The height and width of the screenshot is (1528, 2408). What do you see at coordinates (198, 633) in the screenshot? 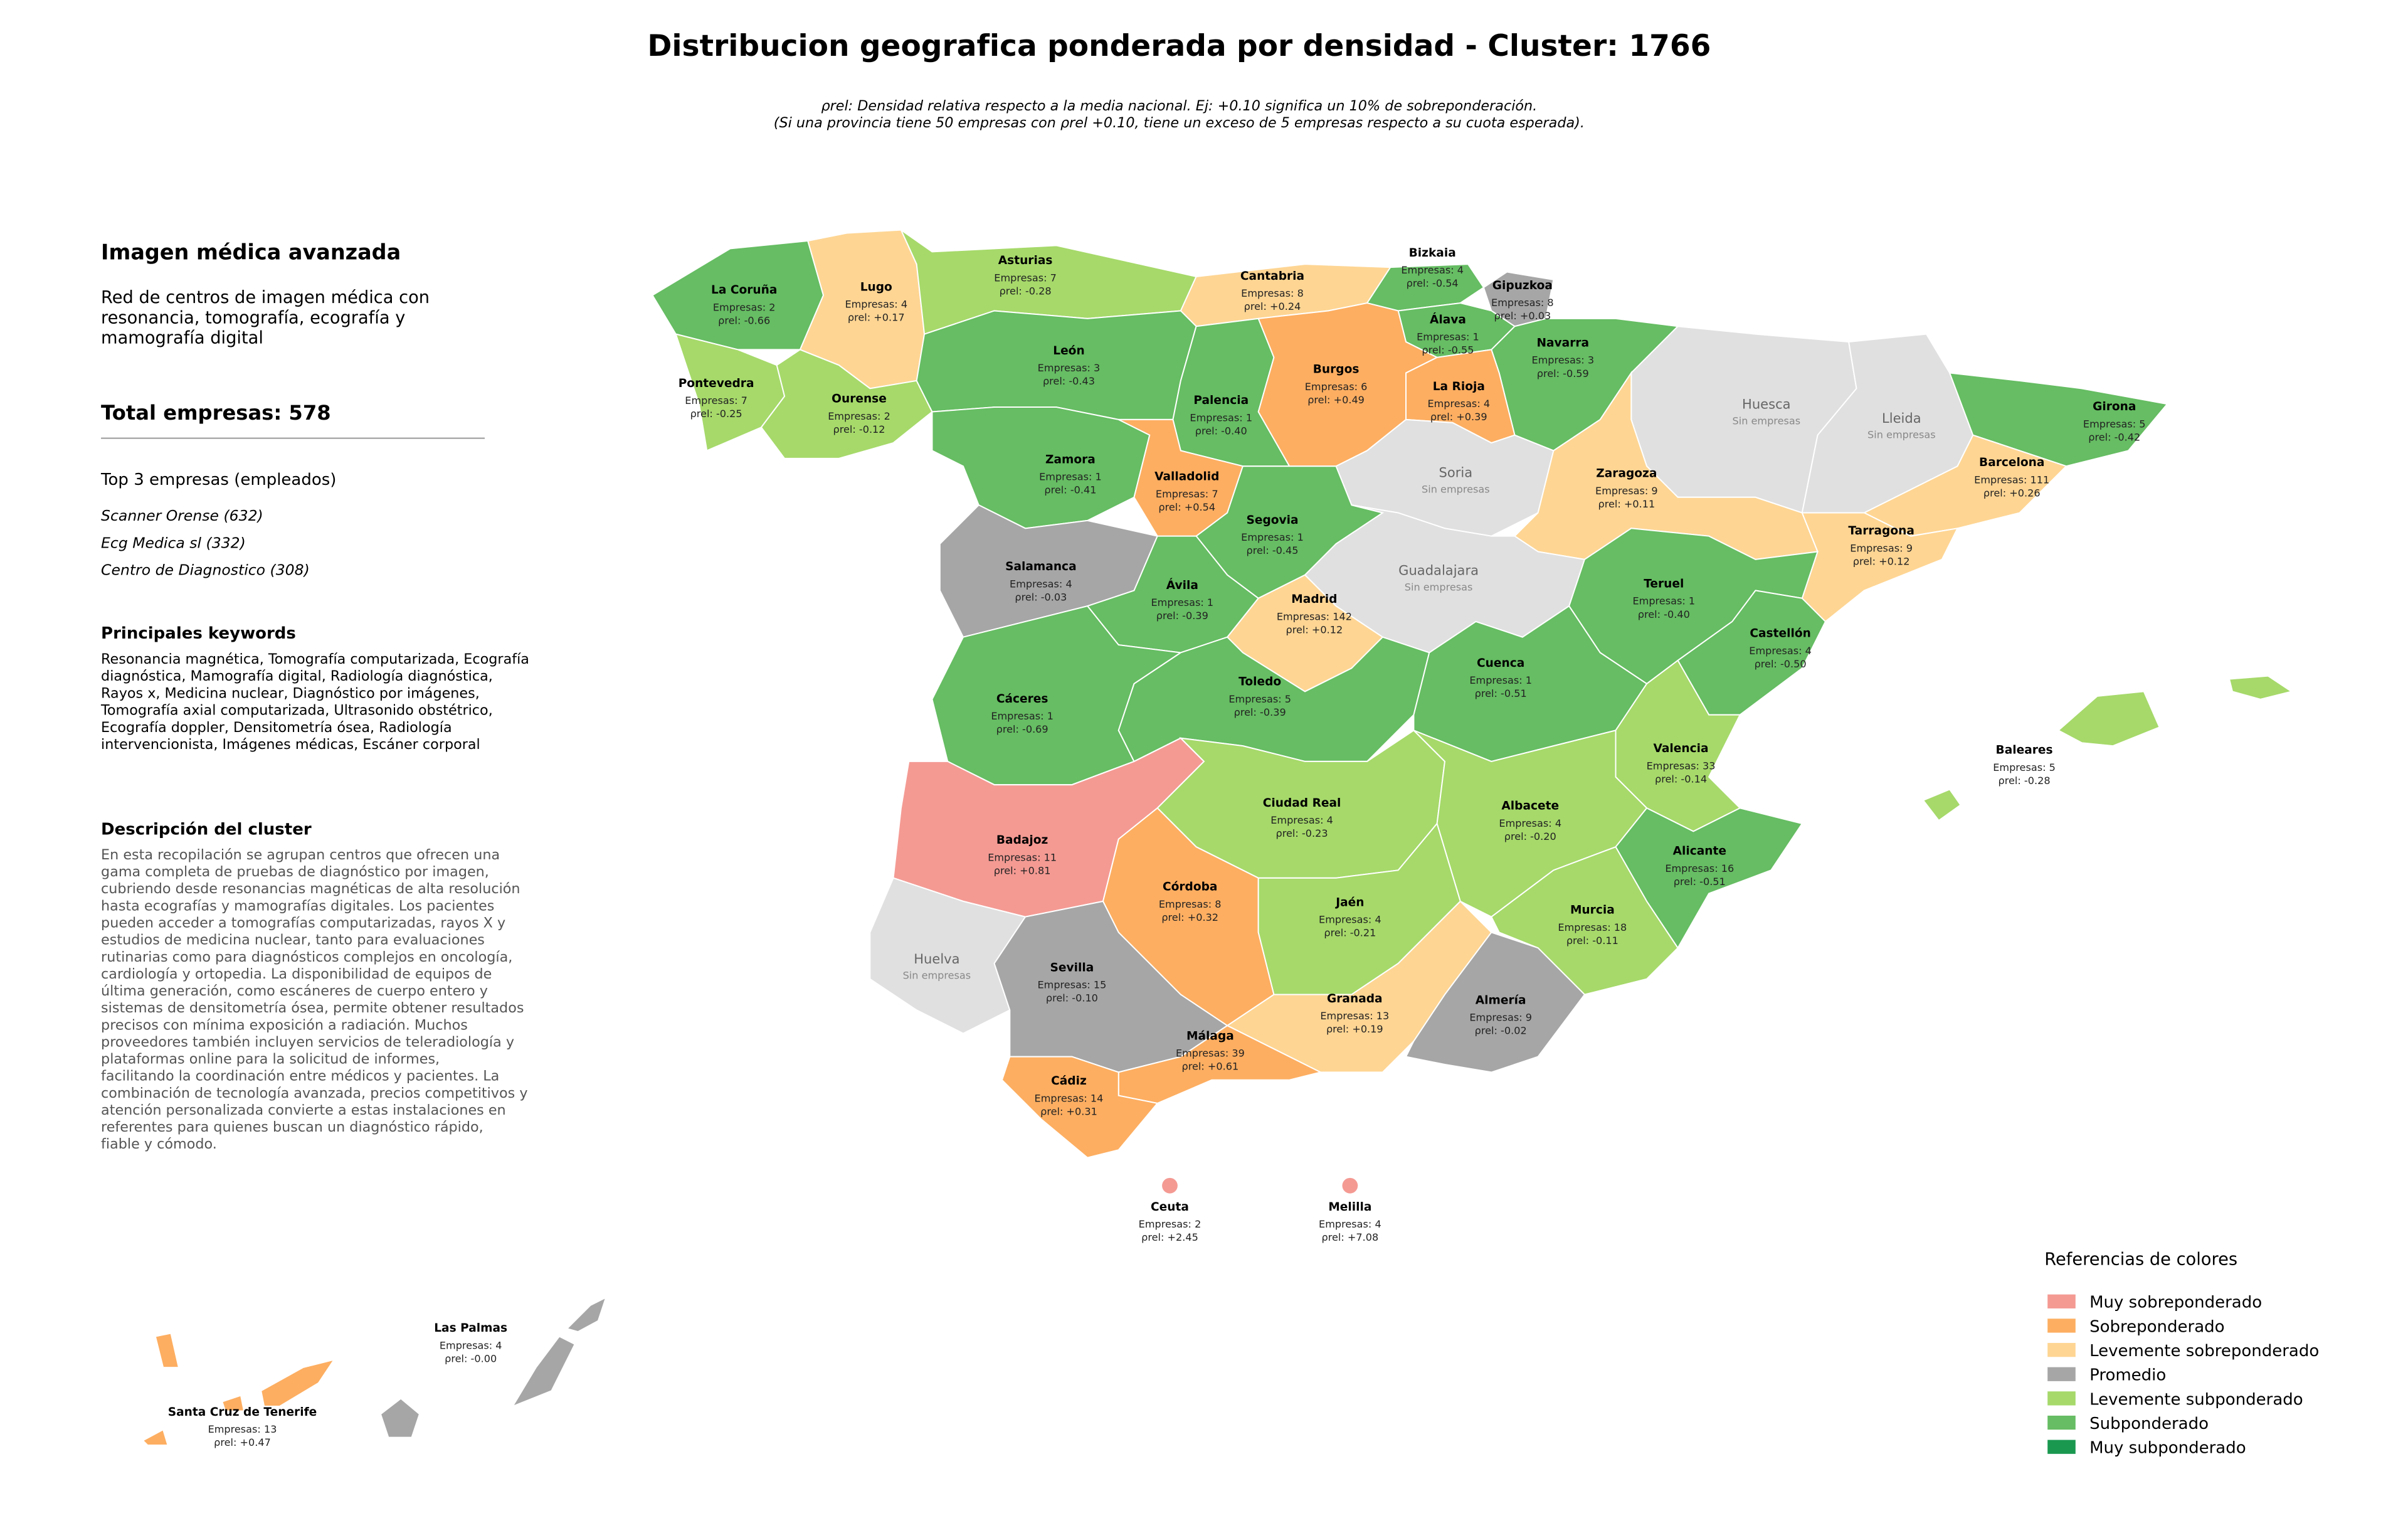
I see `keywords-heading: Principales keywords` at bounding box center [198, 633].